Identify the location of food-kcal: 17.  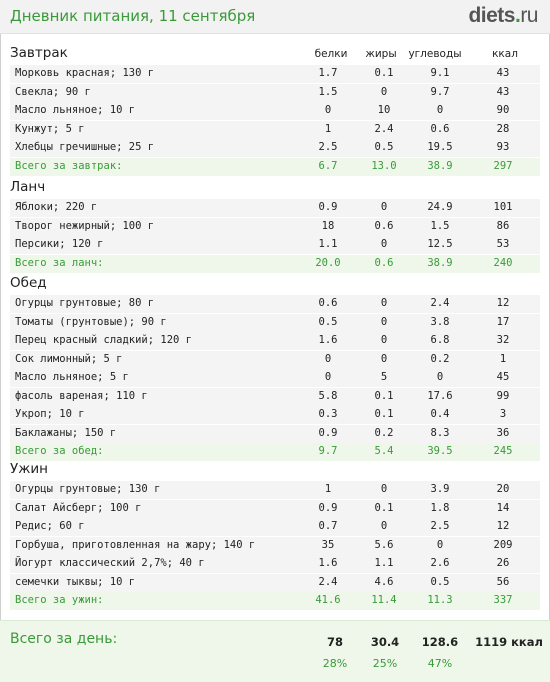
(503, 321).